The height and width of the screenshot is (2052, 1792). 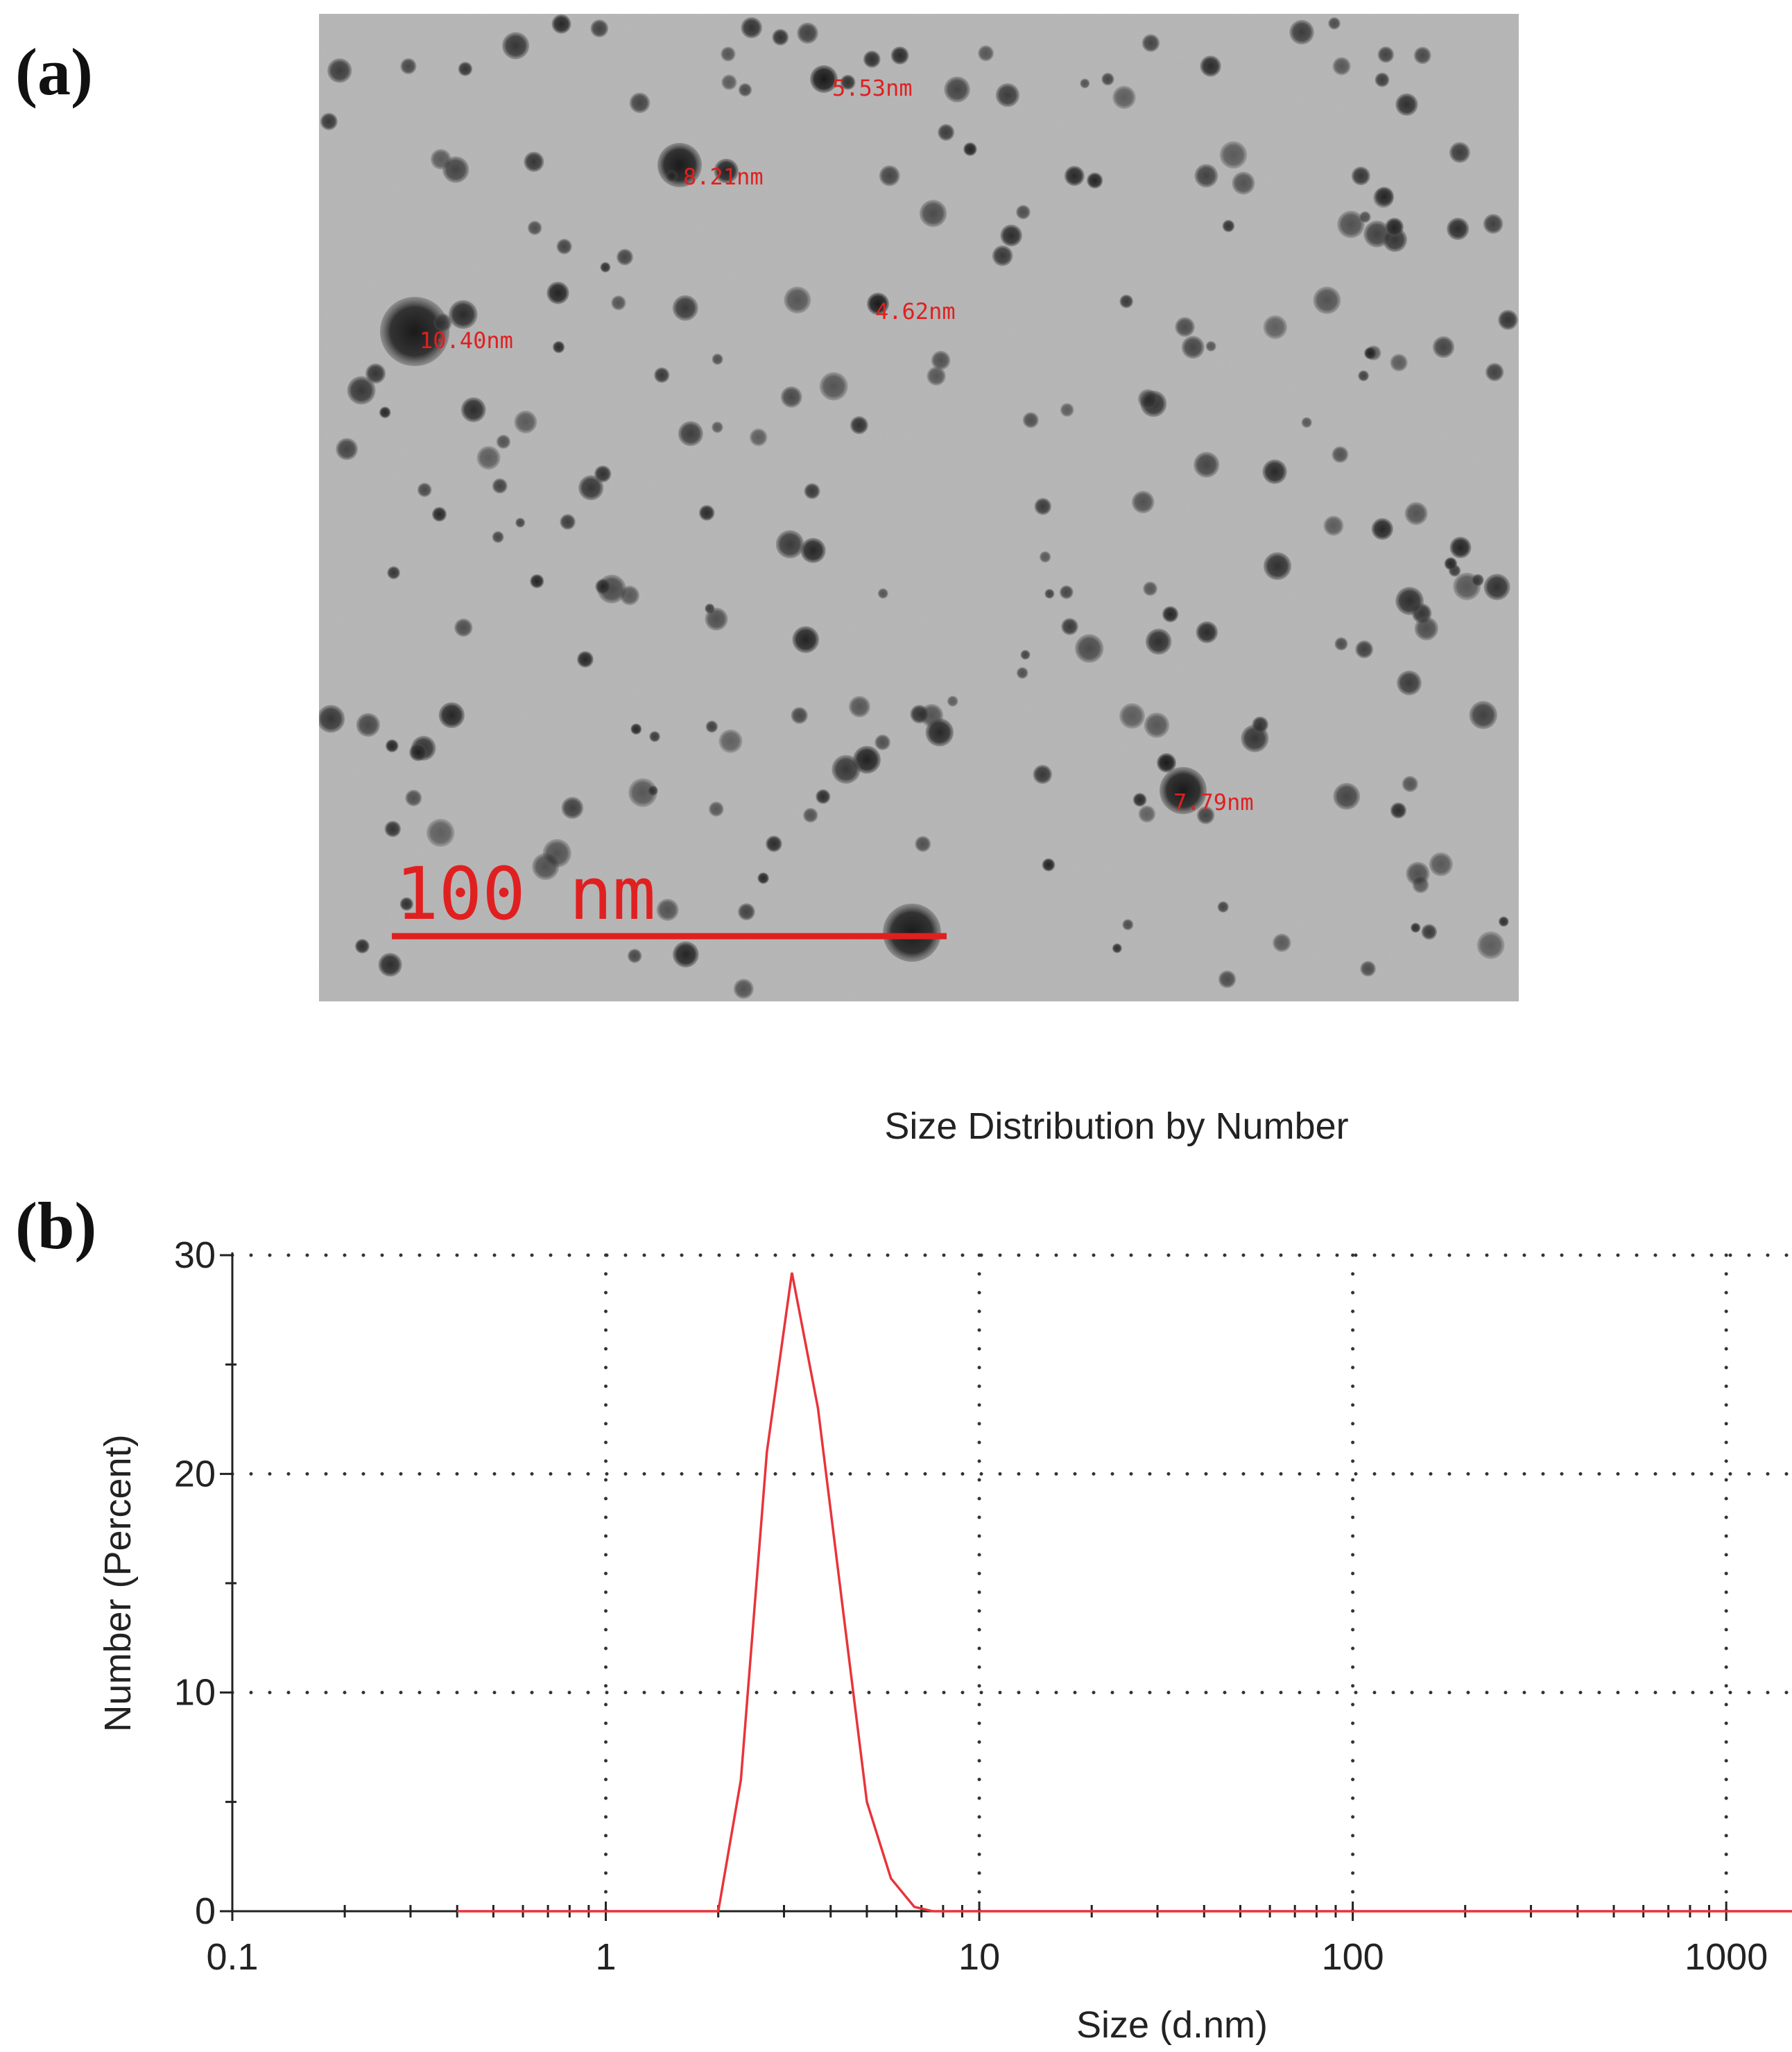 I want to click on y-tick-label: 30, so click(x=195, y=1255).